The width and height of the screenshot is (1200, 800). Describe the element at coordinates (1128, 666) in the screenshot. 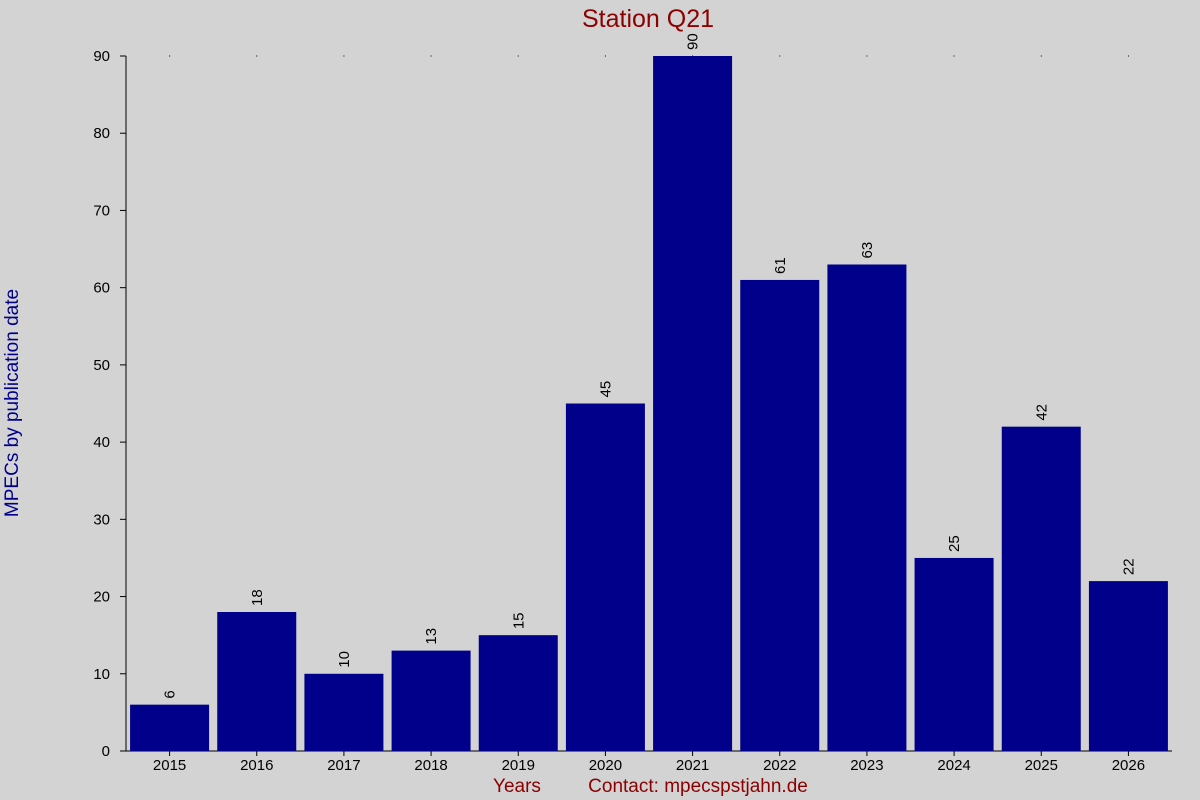

I see `bar-2026` at that location.